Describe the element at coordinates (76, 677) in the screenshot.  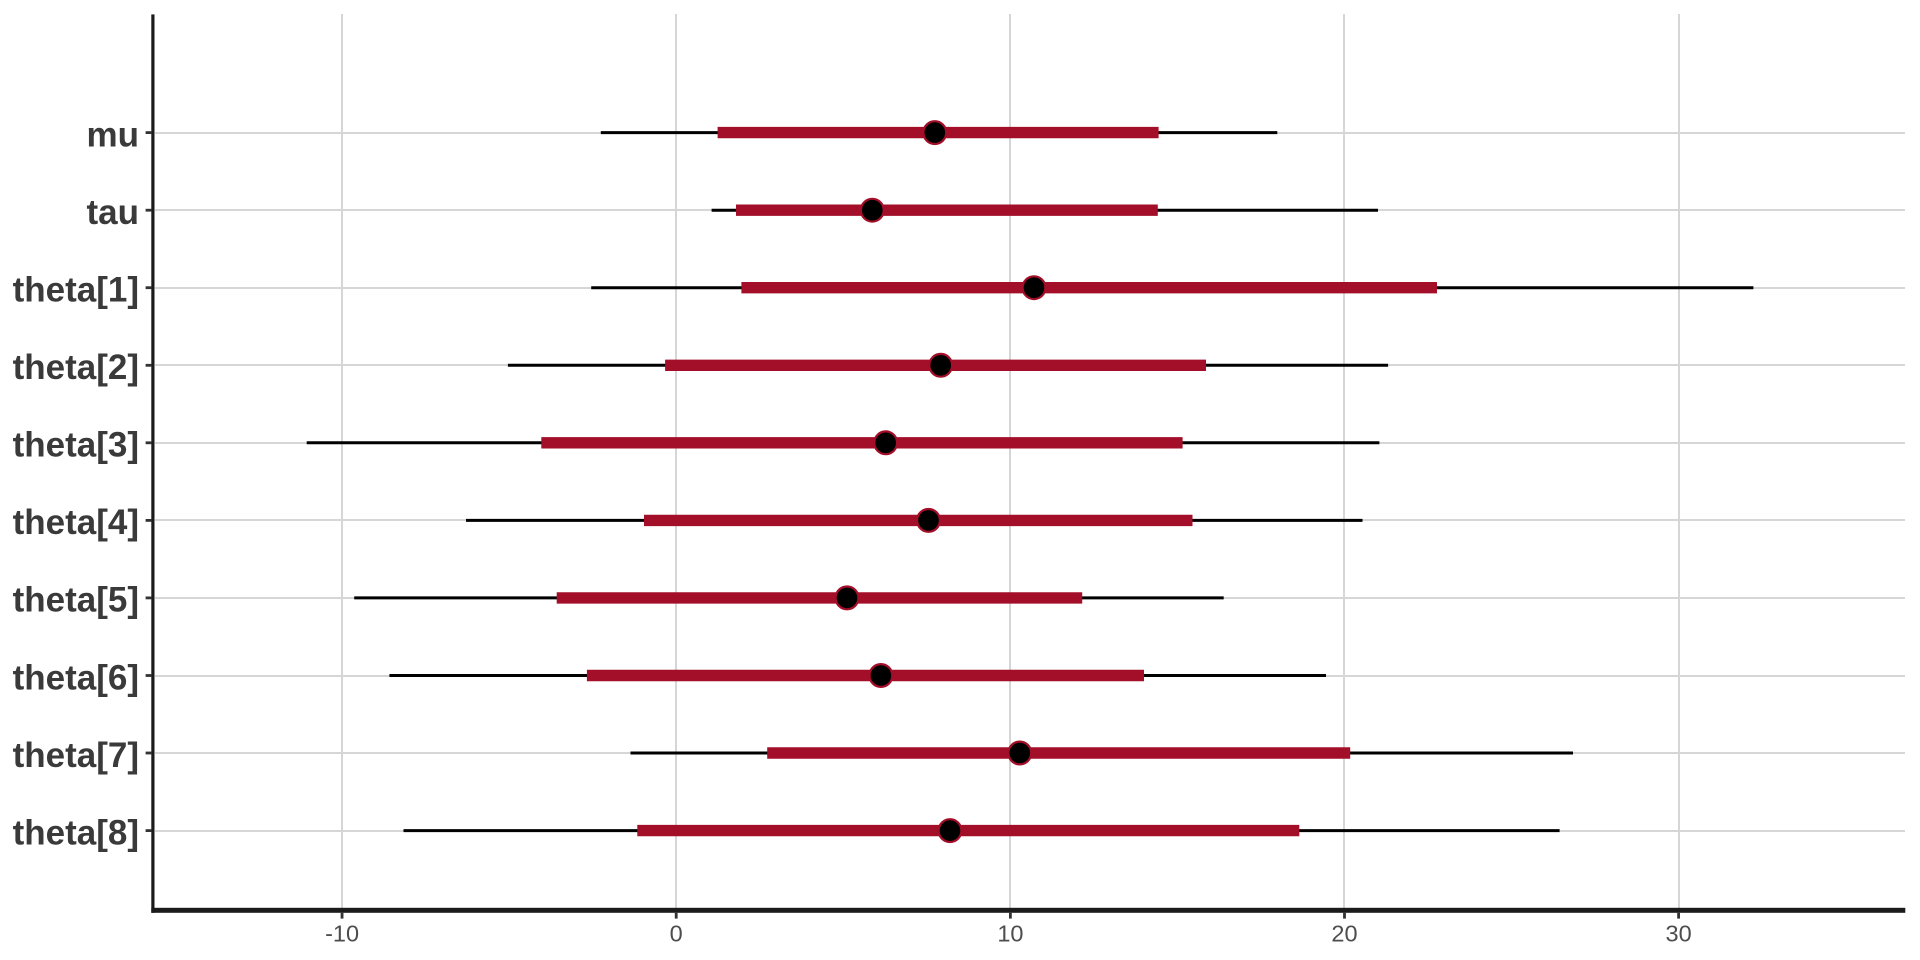
I see `svg-text: theta[6]` at that location.